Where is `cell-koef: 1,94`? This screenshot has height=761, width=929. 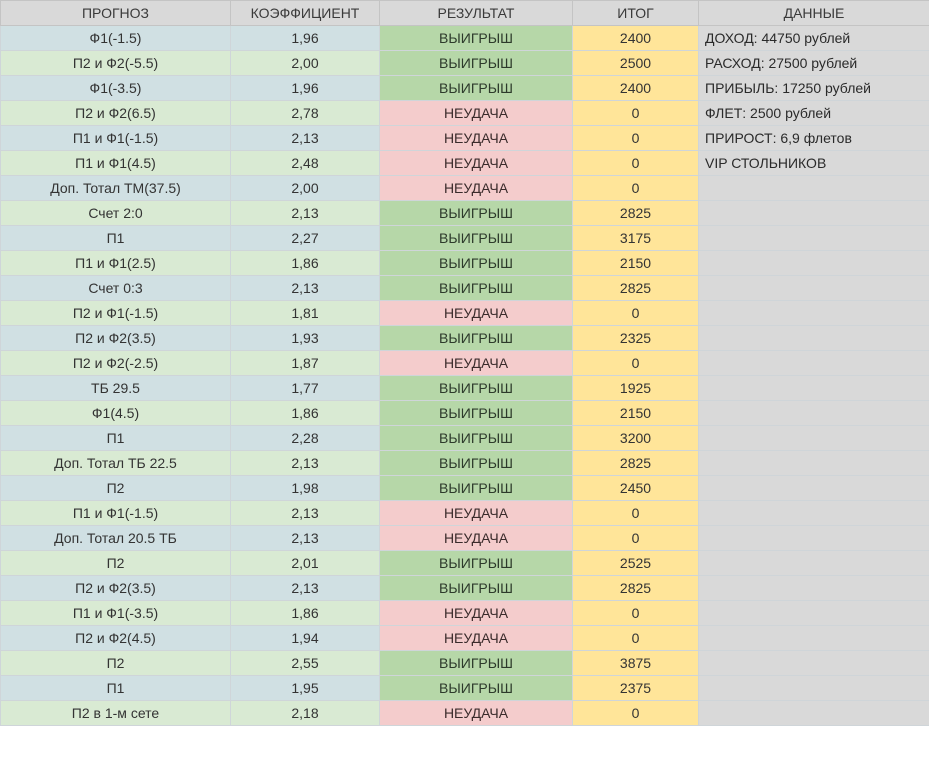
cell-koef: 1,94 is located at coordinates (305, 638).